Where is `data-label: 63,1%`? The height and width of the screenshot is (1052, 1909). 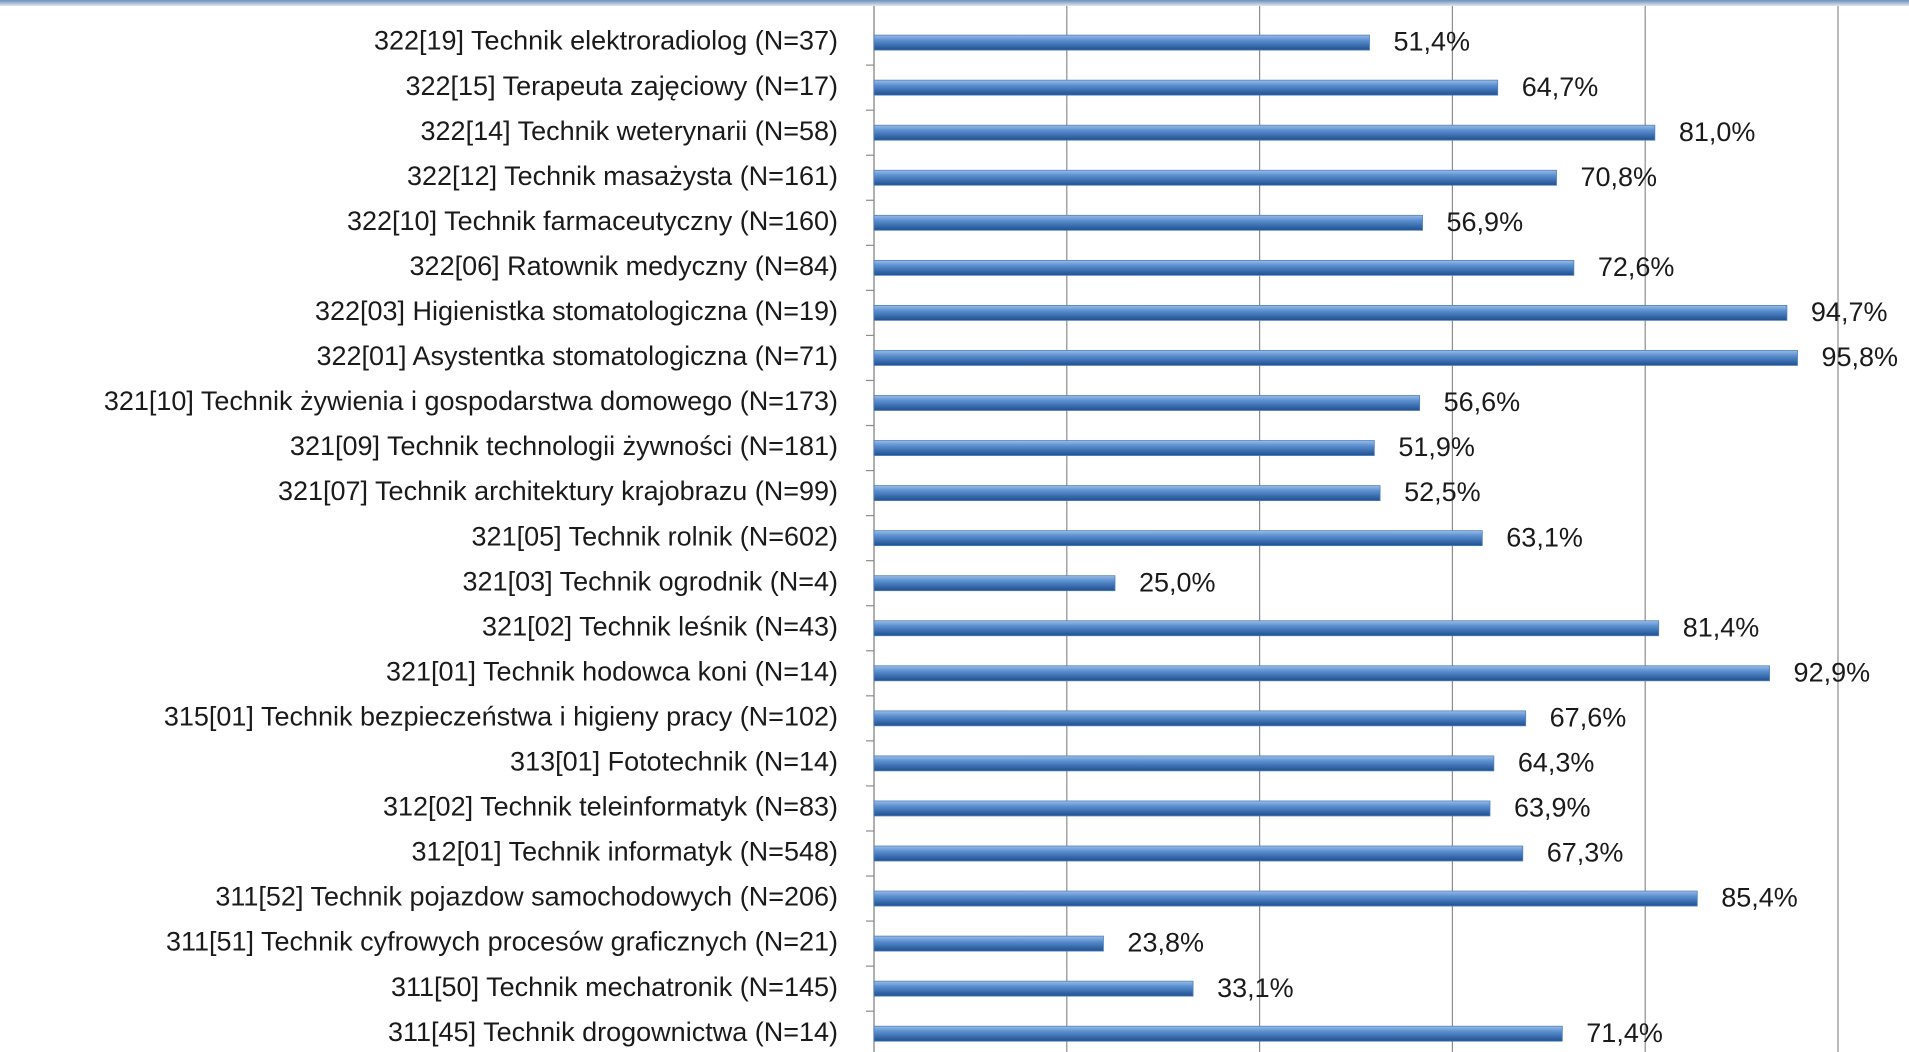
data-label: 63,1% is located at coordinates (1544, 537).